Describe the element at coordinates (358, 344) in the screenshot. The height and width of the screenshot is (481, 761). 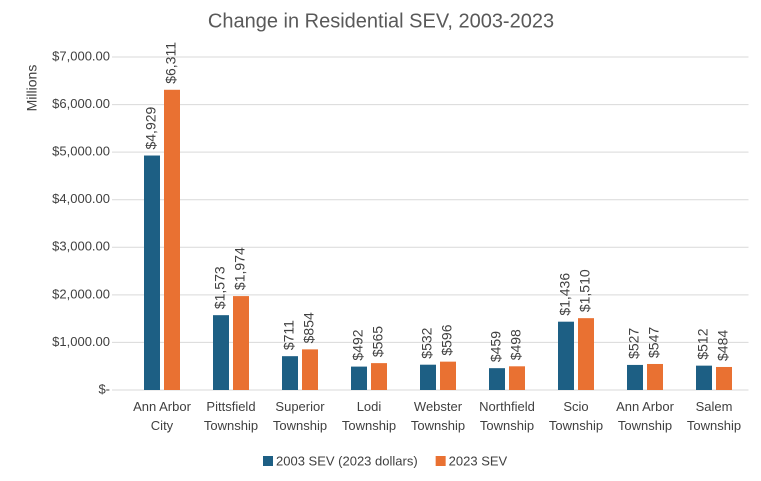
I see `data-label: $492` at that location.